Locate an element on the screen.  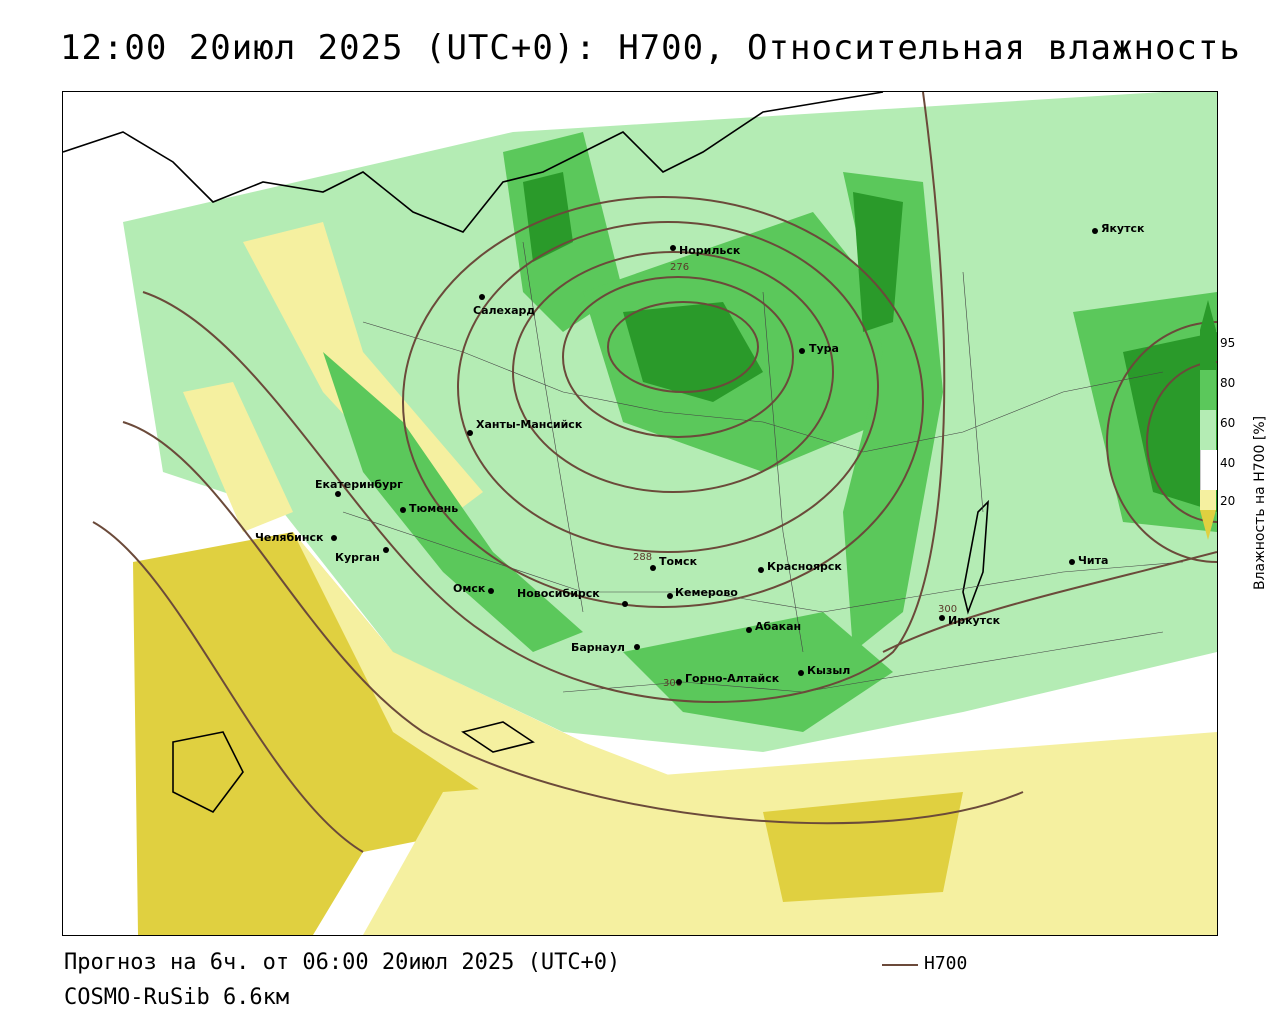
svg-text: Норильск is located at coordinates (710, 250).